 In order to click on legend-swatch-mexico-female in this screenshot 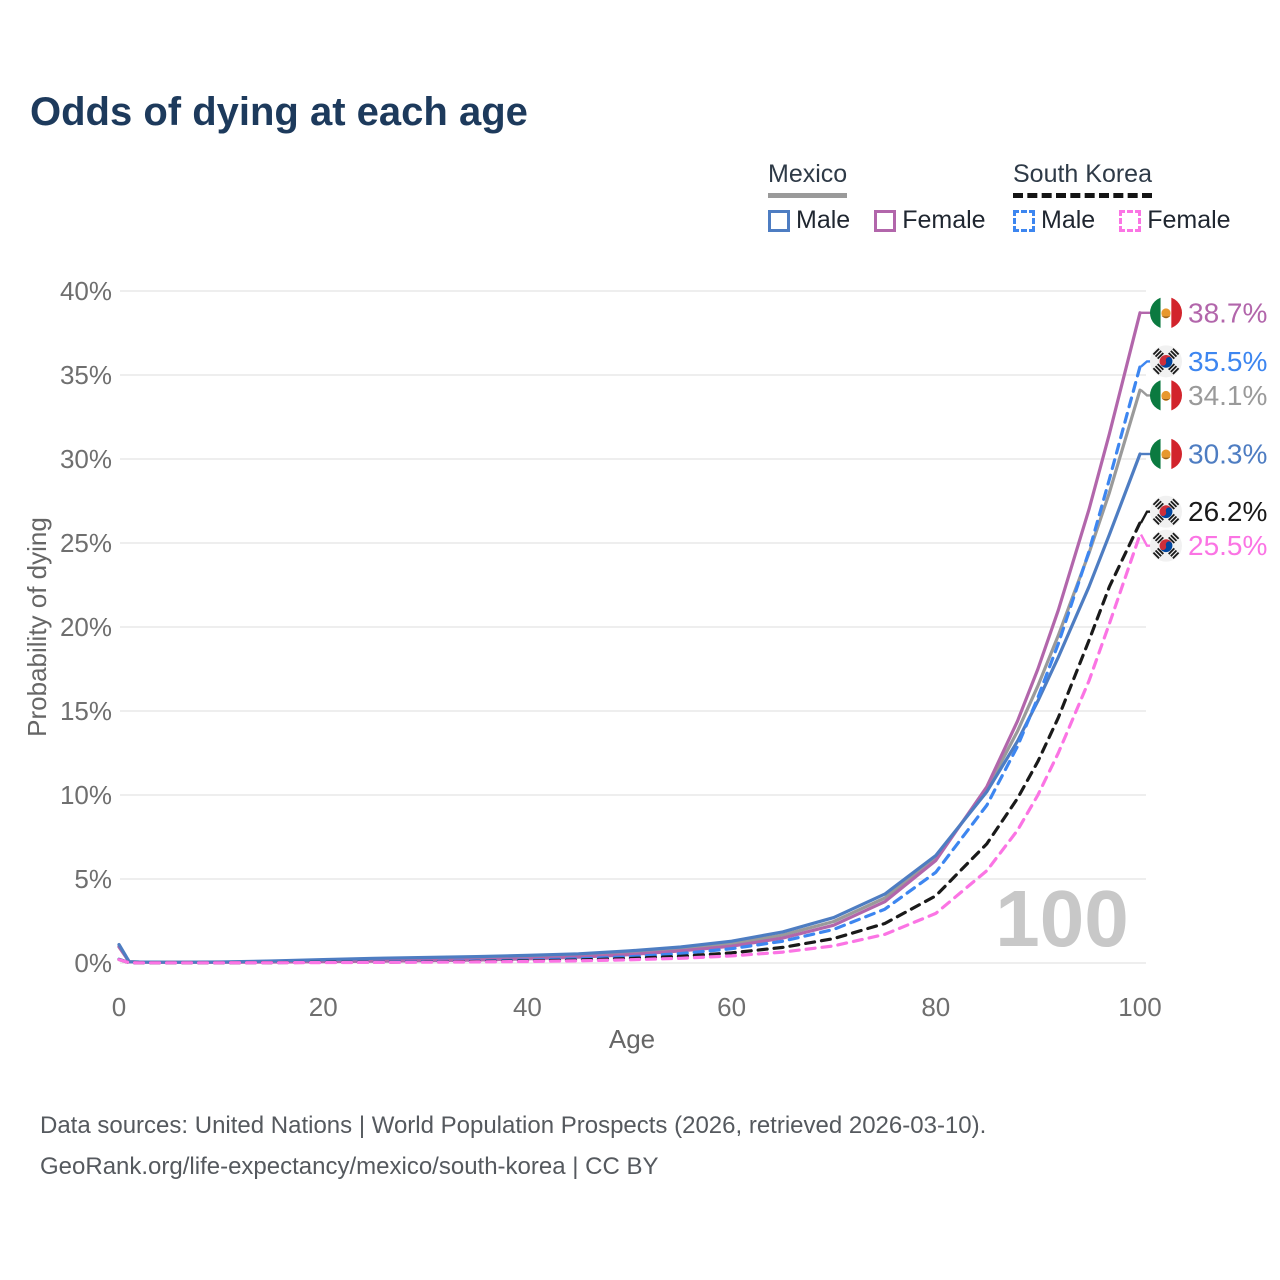, I will do `click(885, 220)`.